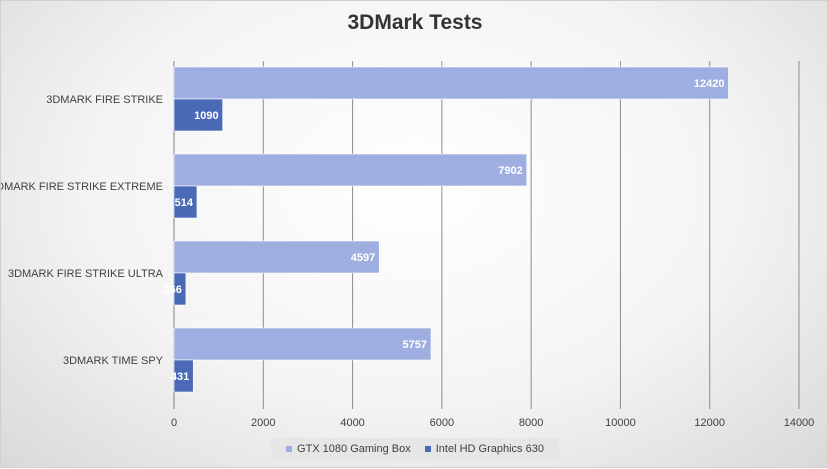  What do you see at coordinates (104, 100) in the screenshot?
I see `category-label: 3DMARK FIRE STRIKE` at bounding box center [104, 100].